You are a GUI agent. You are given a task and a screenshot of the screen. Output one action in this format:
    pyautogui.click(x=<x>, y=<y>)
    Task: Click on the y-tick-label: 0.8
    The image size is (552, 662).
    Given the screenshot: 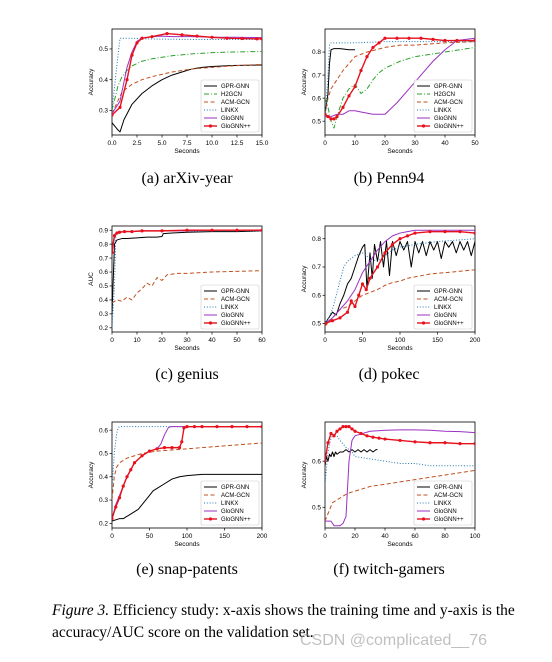 What is the action you would take?
    pyautogui.click(x=103, y=244)
    